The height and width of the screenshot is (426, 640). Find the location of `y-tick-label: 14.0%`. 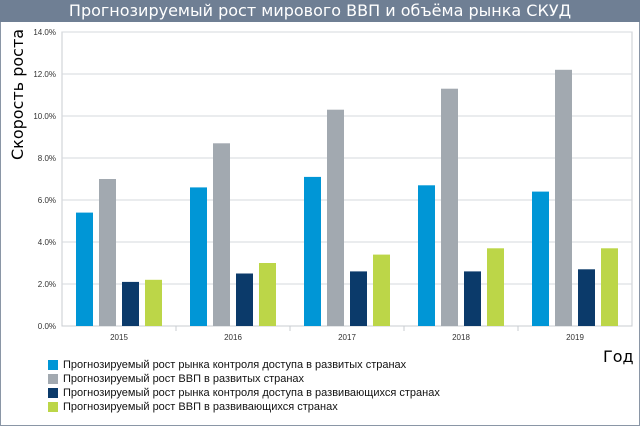

y-tick-label: 14.0% is located at coordinates (44, 32).